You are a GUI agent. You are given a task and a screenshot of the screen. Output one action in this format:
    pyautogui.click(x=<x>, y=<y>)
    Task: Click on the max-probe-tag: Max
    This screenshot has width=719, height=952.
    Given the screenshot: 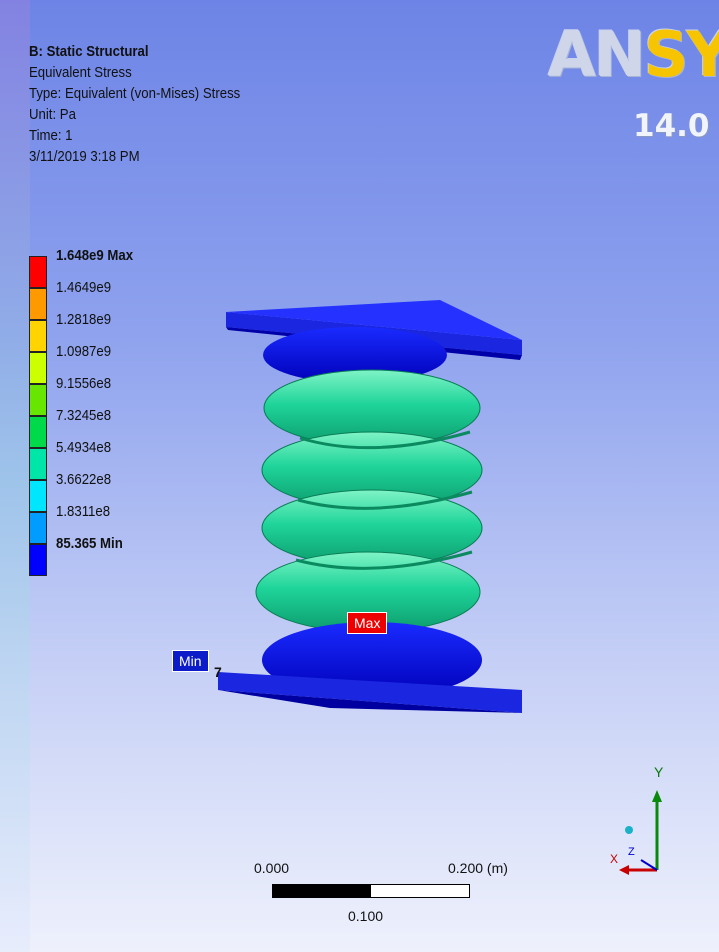 What is the action you would take?
    pyautogui.click(x=367, y=623)
    